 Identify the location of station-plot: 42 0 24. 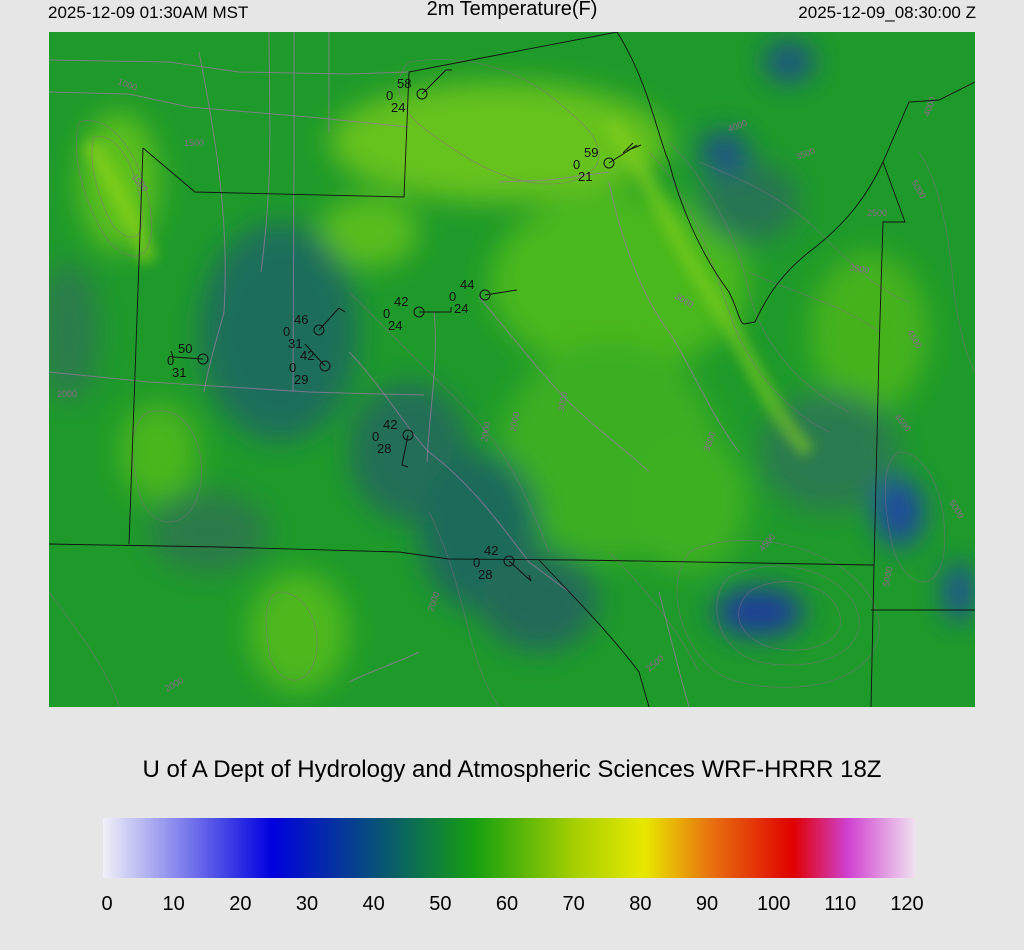
(417, 313).